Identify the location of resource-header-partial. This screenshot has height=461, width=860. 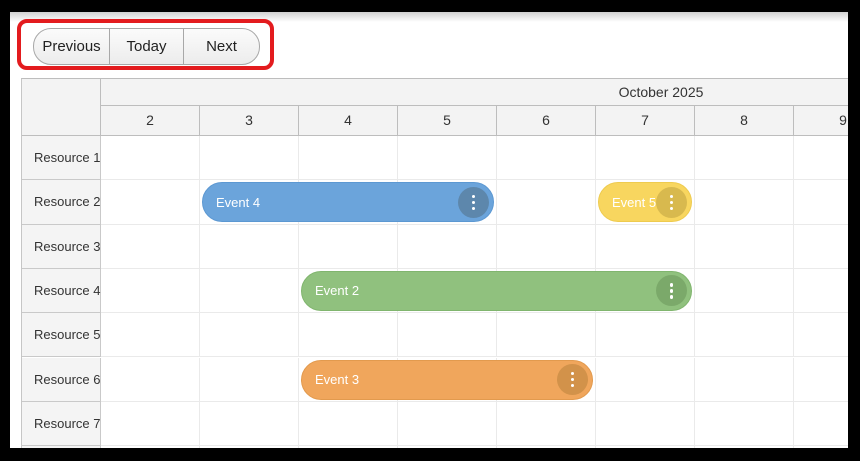
(61, 447).